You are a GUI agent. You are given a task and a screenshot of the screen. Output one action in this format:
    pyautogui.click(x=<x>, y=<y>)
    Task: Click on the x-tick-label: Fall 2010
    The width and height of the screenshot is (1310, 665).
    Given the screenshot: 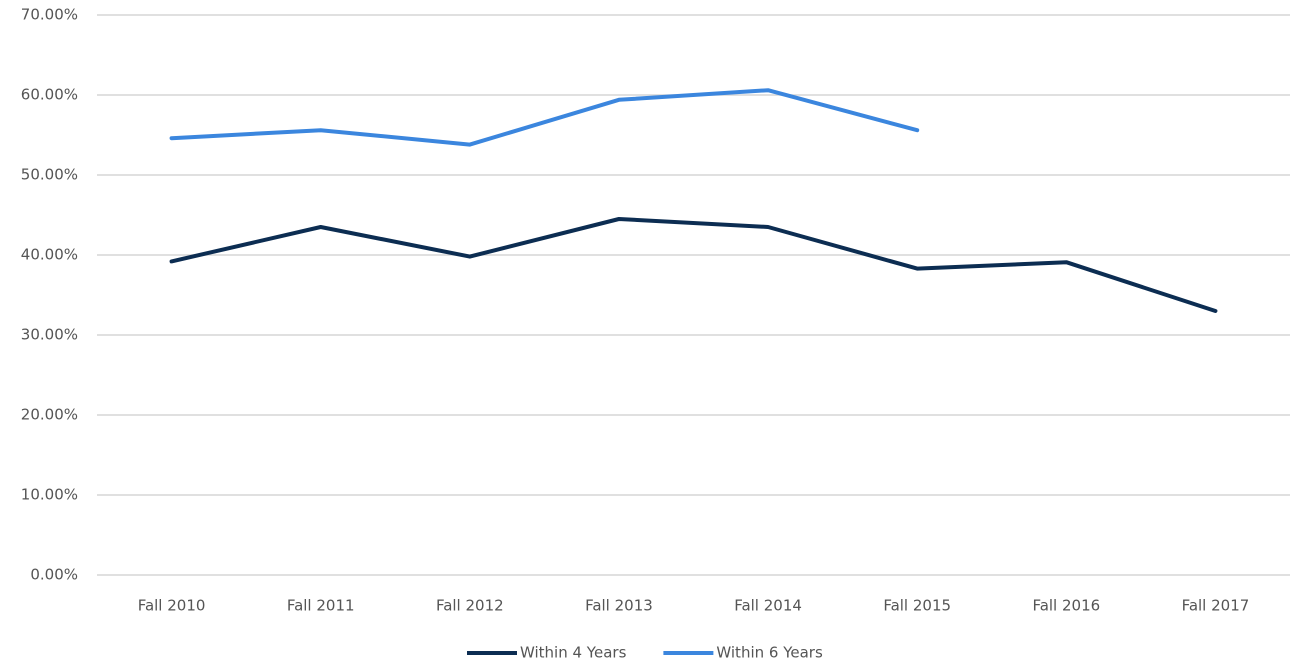 What is the action you would take?
    pyautogui.click(x=172, y=606)
    